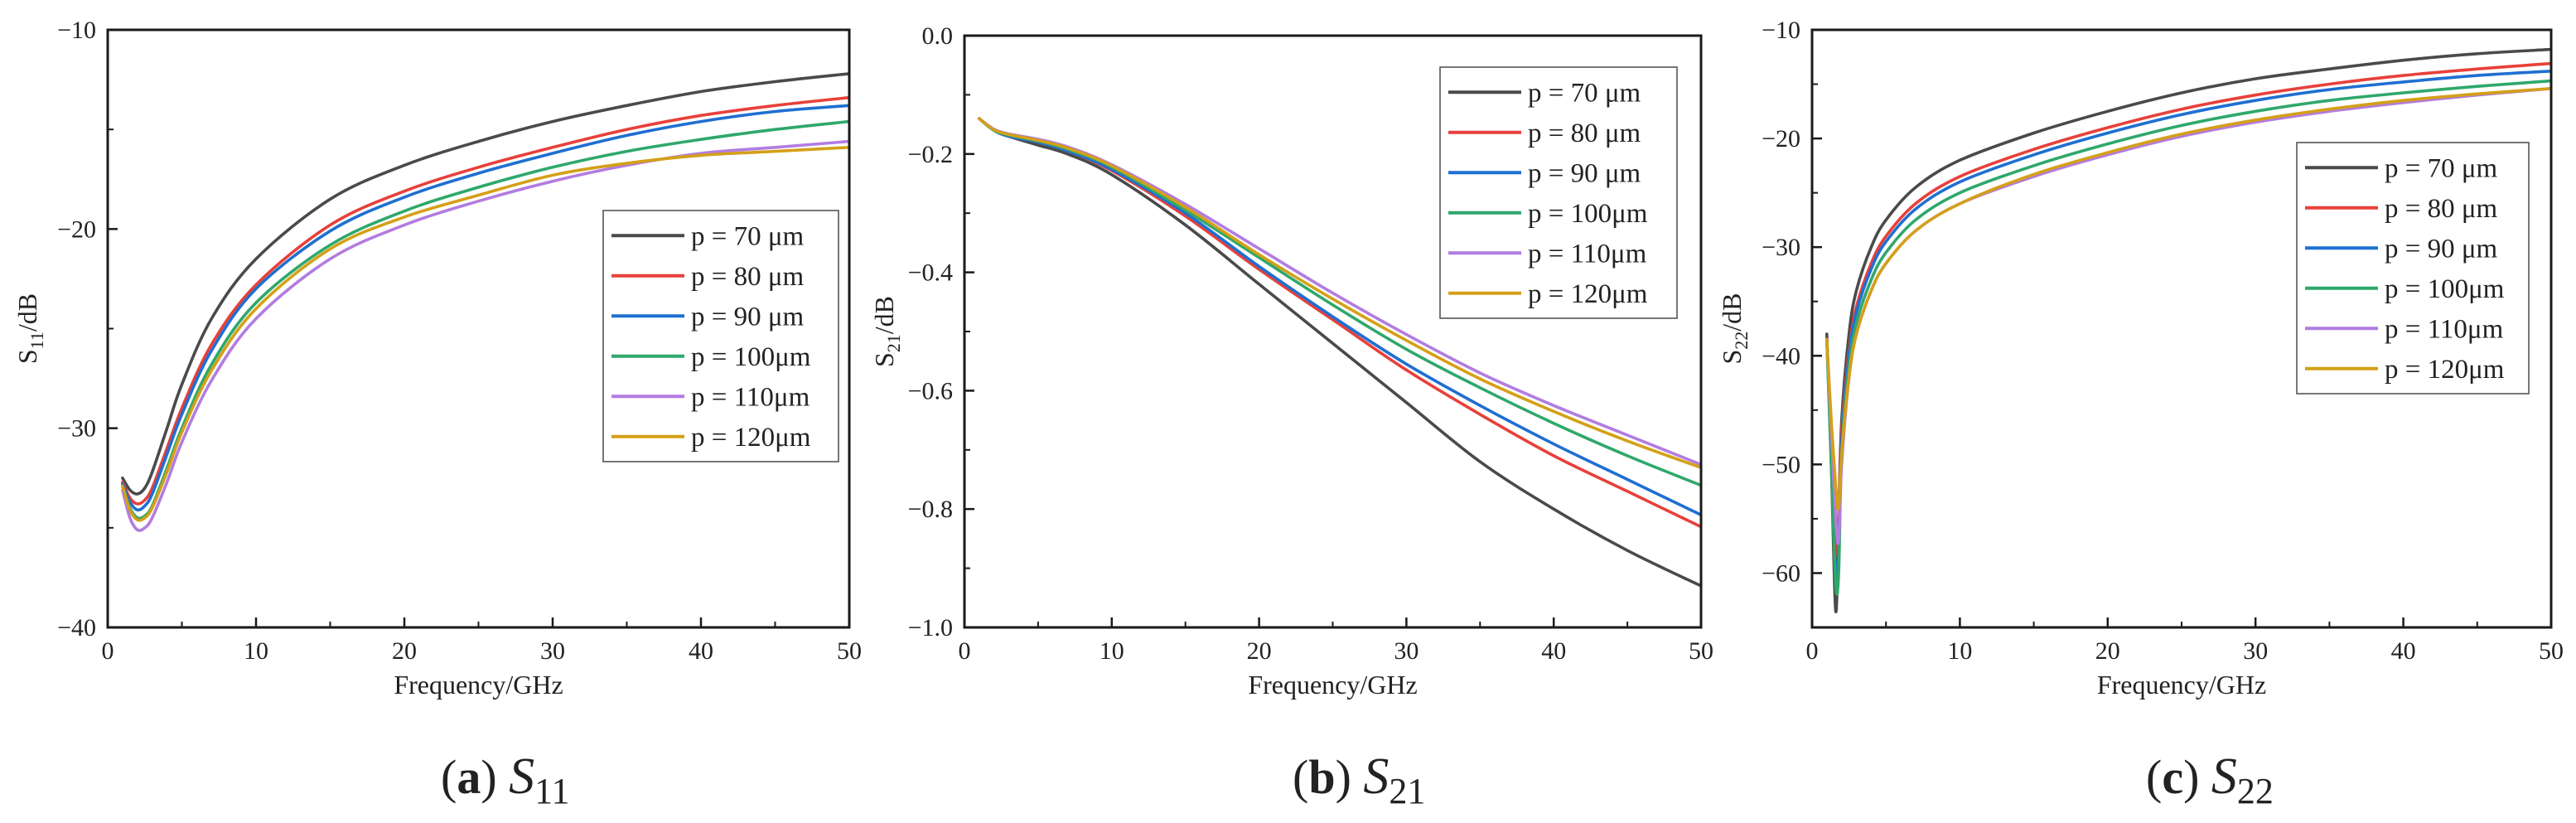  I want to click on panel-caption: (a) S11, so click(505, 779).